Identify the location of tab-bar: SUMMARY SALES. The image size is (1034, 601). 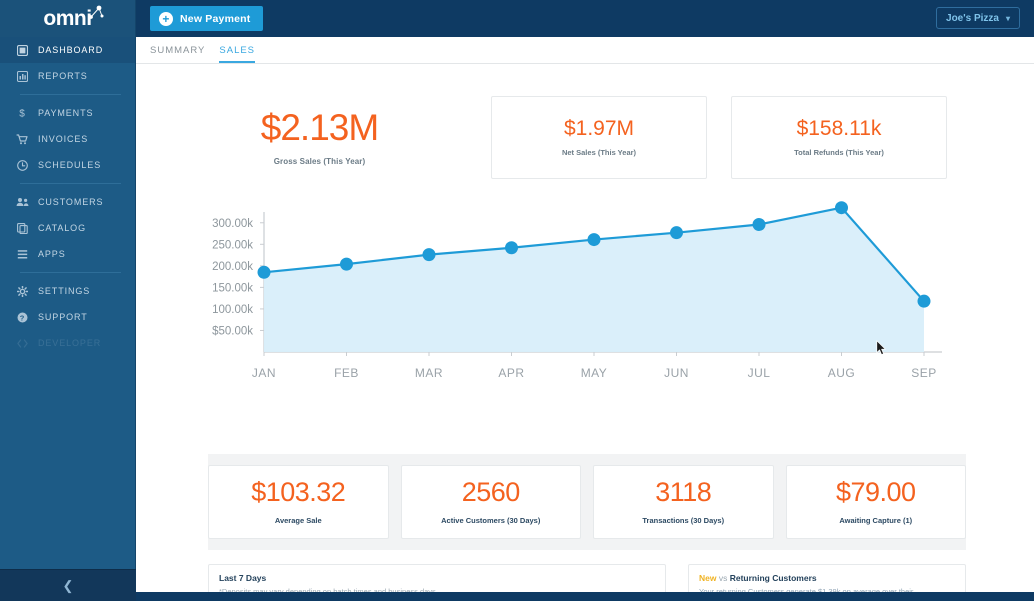
(585, 50).